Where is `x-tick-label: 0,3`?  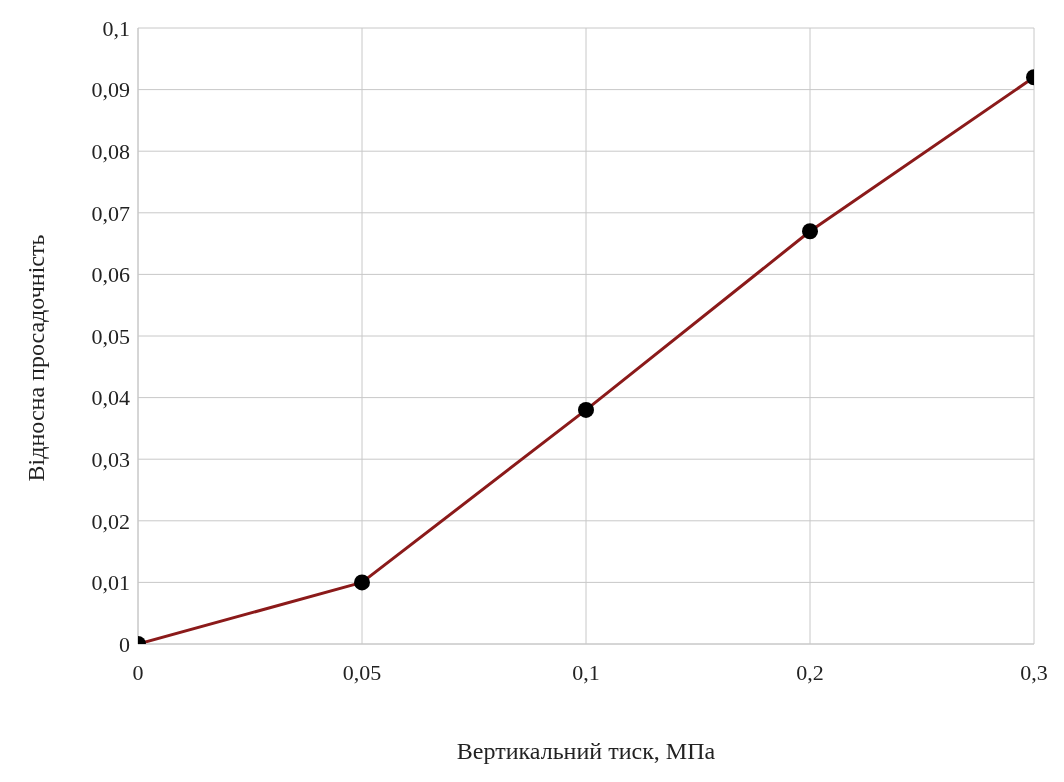
x-tick-label: 0,3 is located at coordinates (1034, 672).